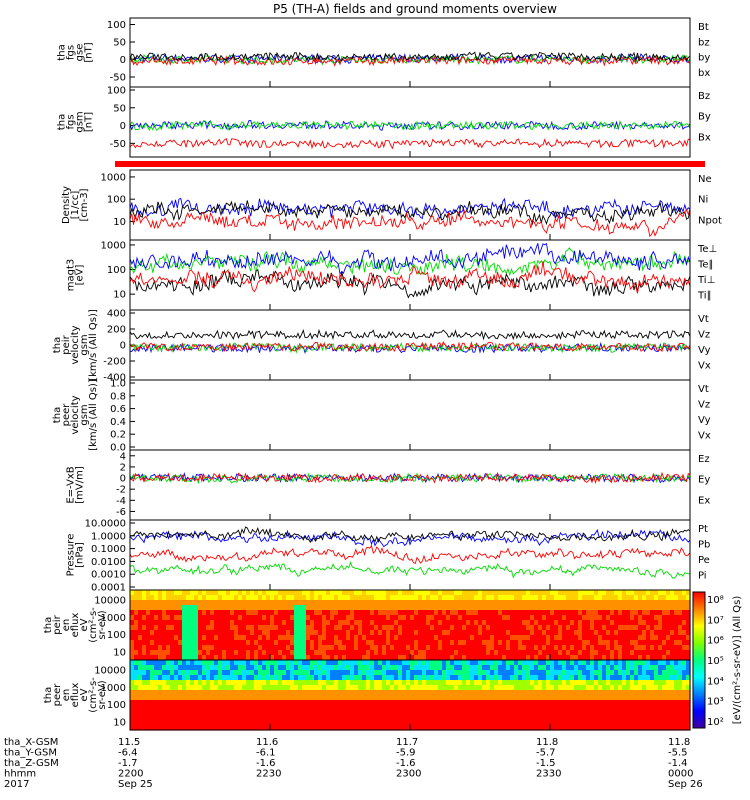 The height and width of the screenshot is (800, 750). Describe the element at coordinates (71, 121) in the screenshot. I see `y-axis-label-line: fgs` at that location.